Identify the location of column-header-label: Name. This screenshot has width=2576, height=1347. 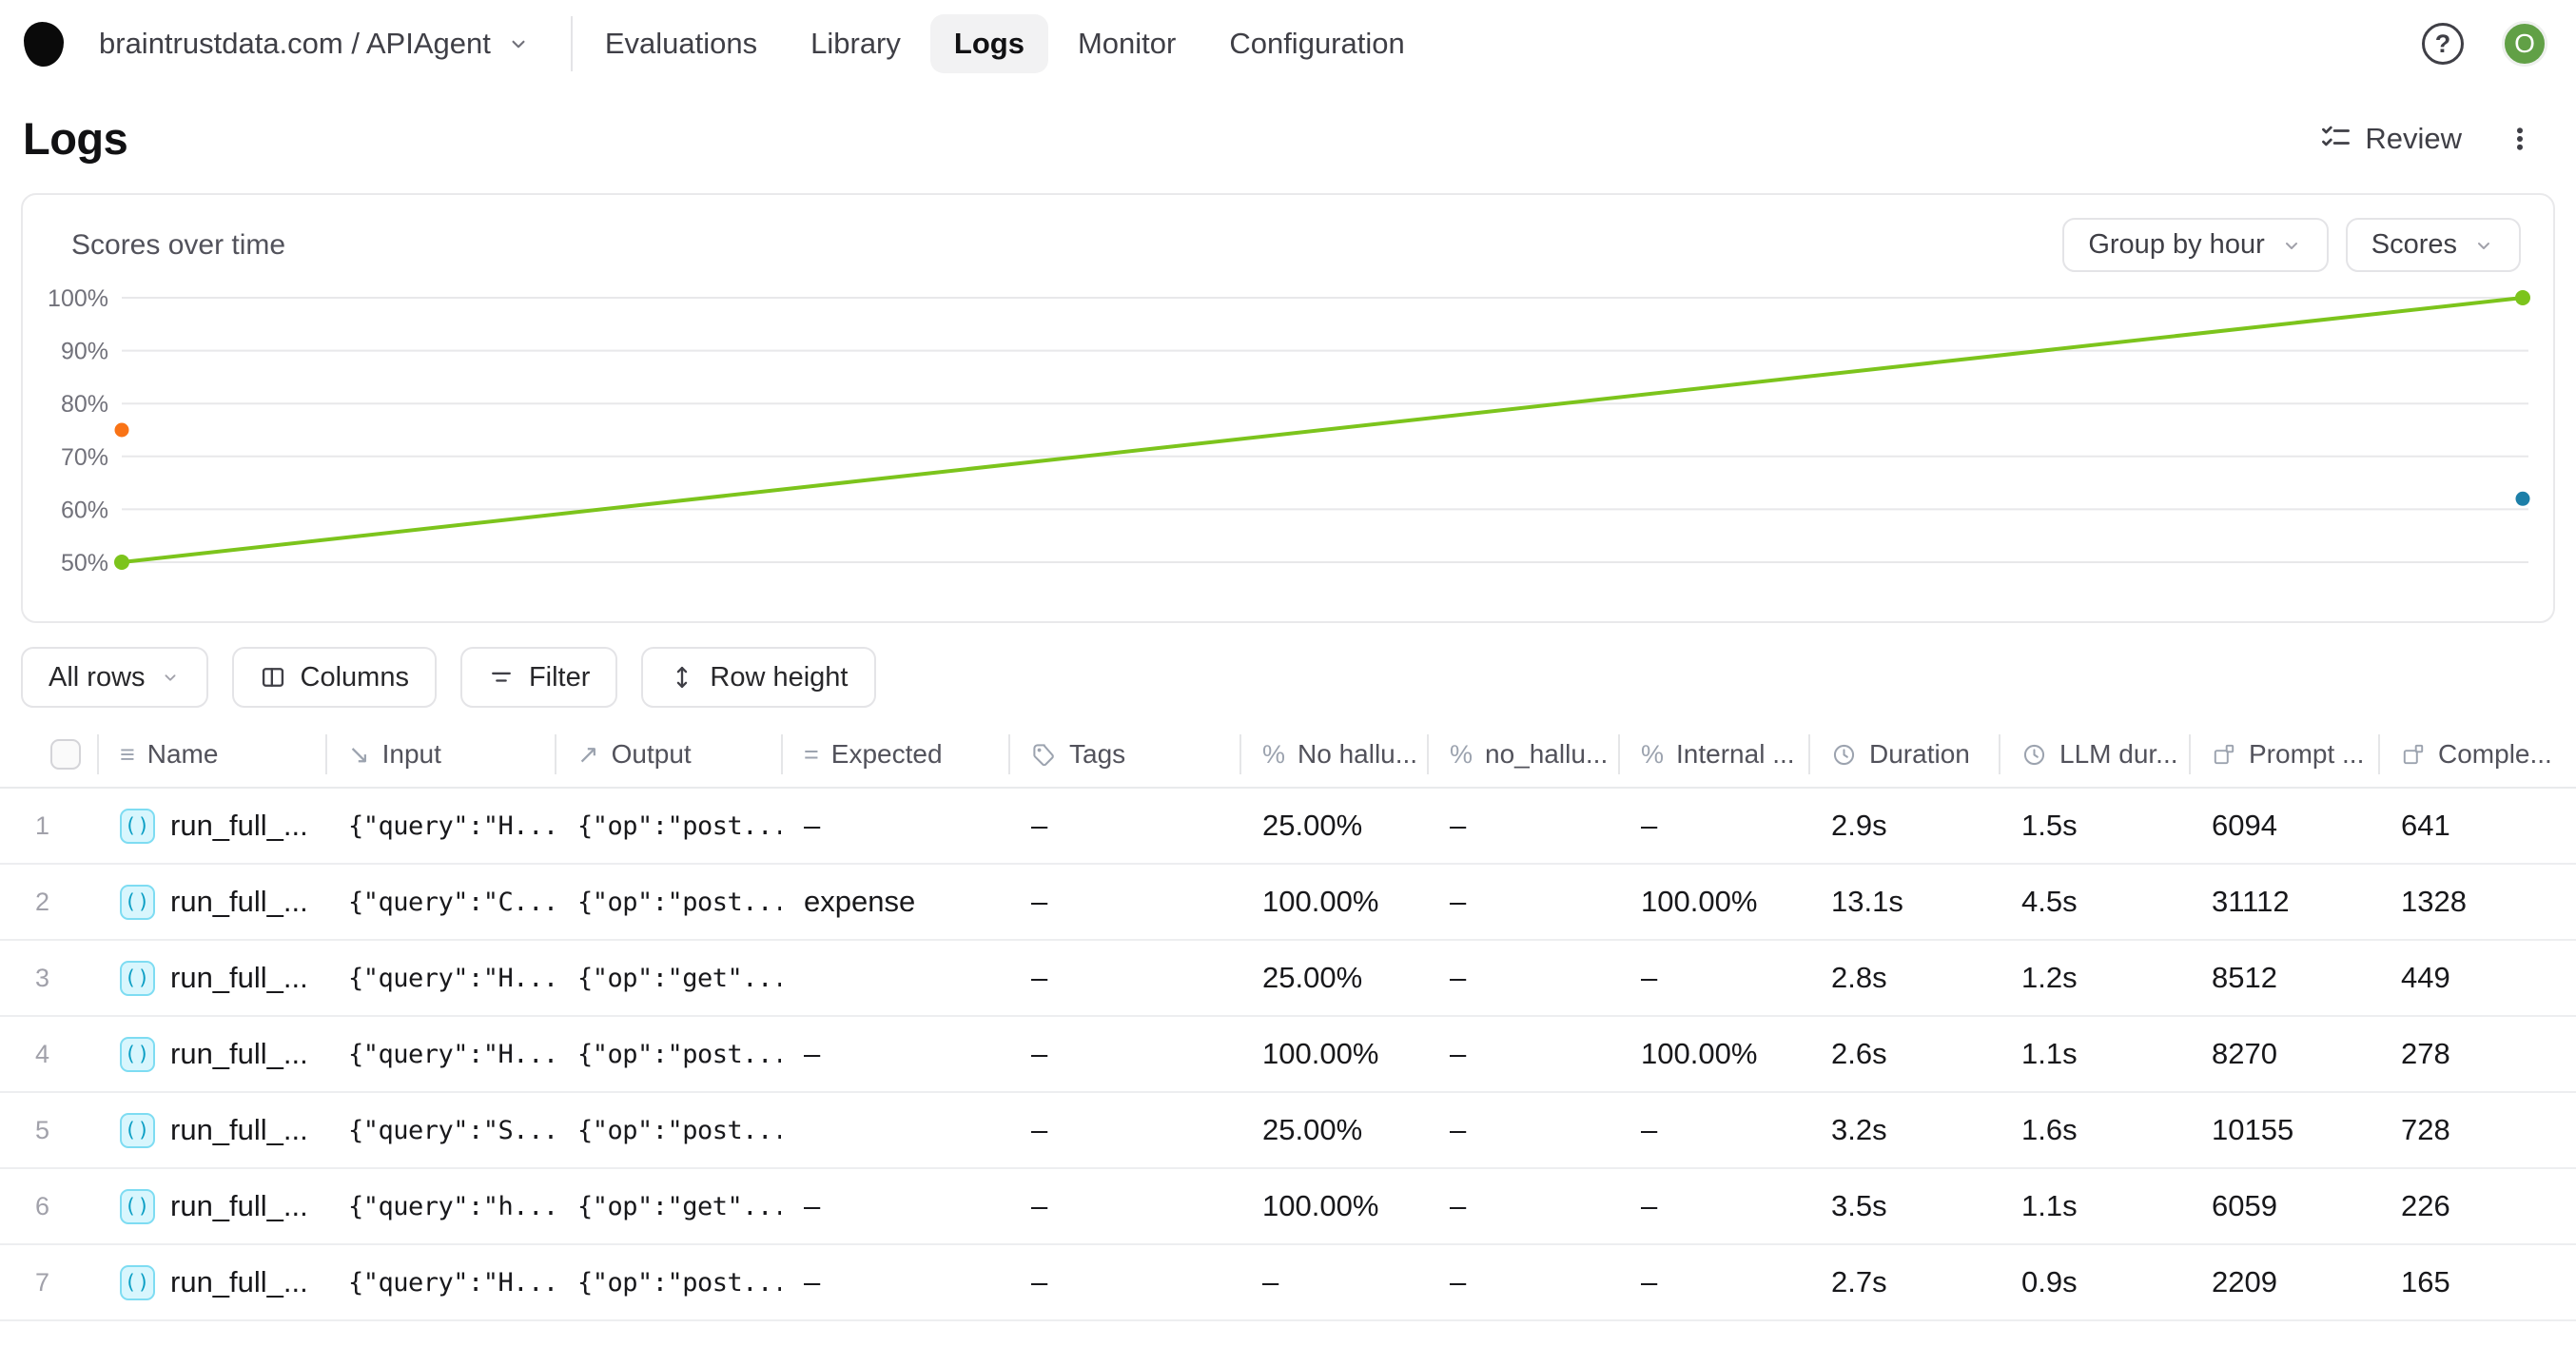
(183, 754).